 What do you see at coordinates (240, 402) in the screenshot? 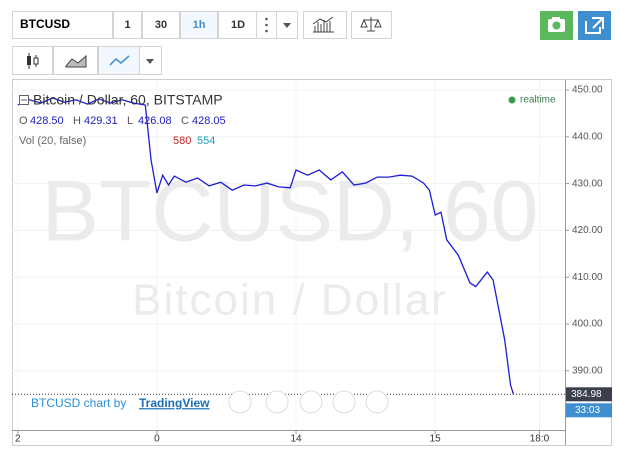
I see `scroll-left` at bounding box center [240, 402].